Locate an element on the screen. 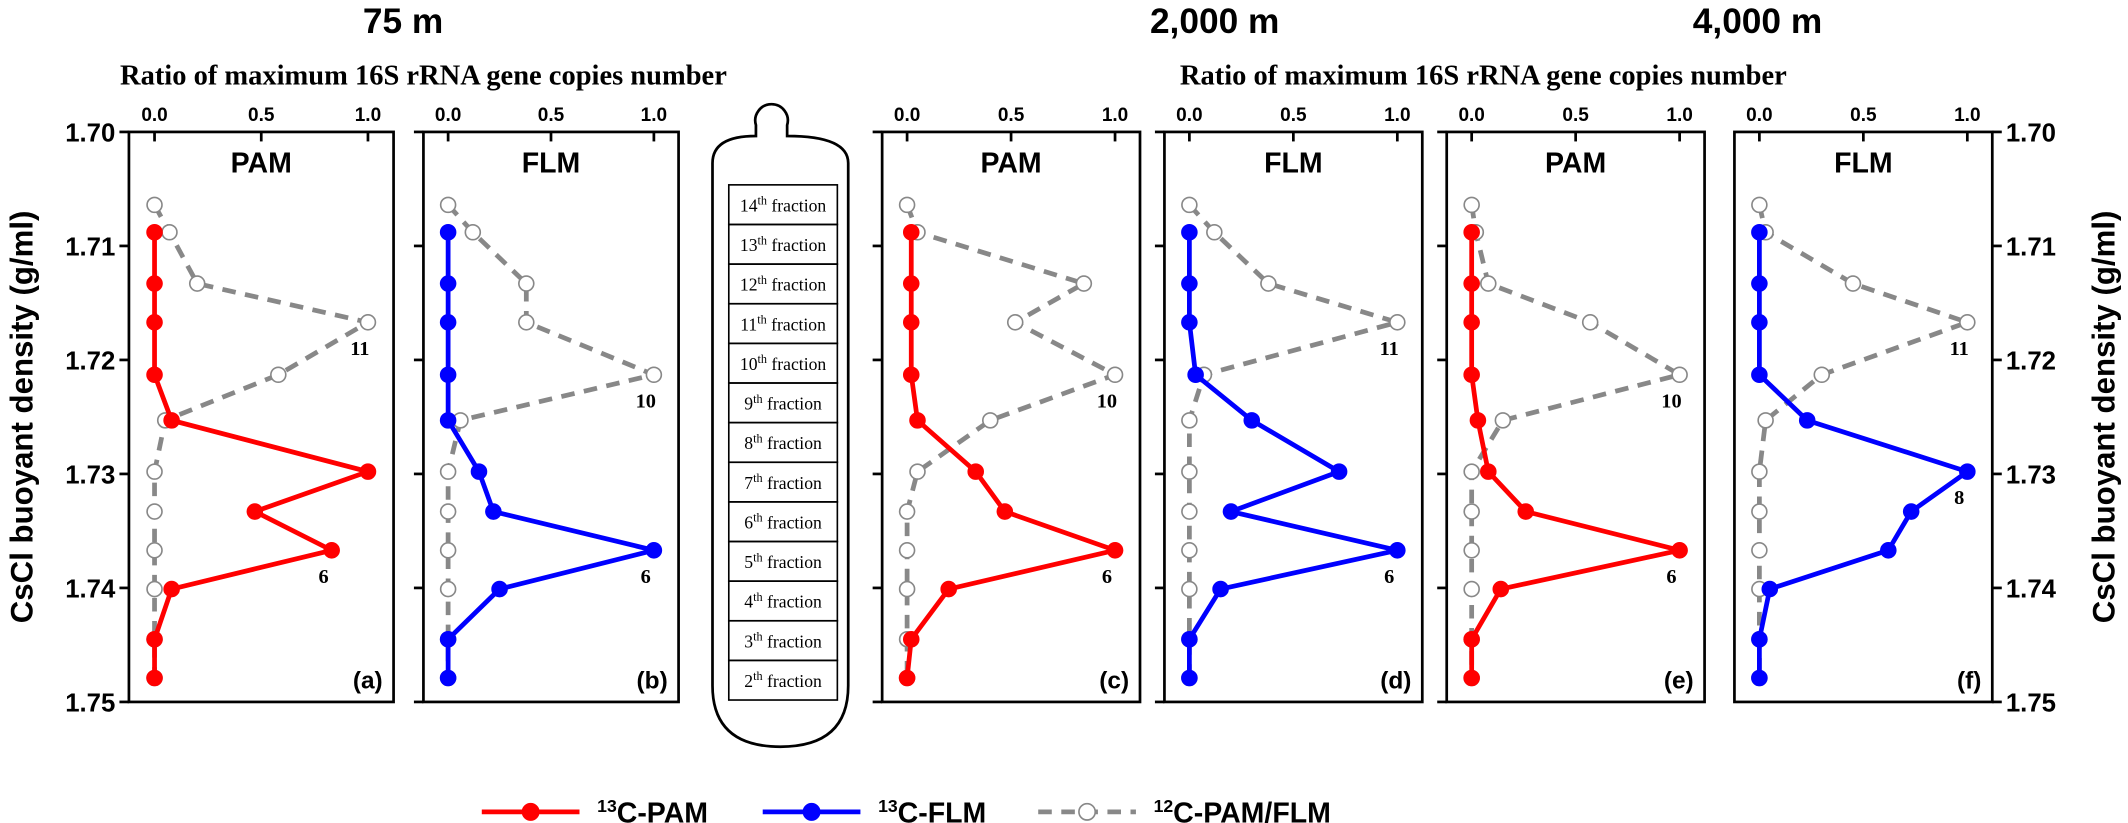 Image resolution: width=2128 pixels, height=823 pixels. y-tick-label: 1.70 is located at coordinates (90, 133).